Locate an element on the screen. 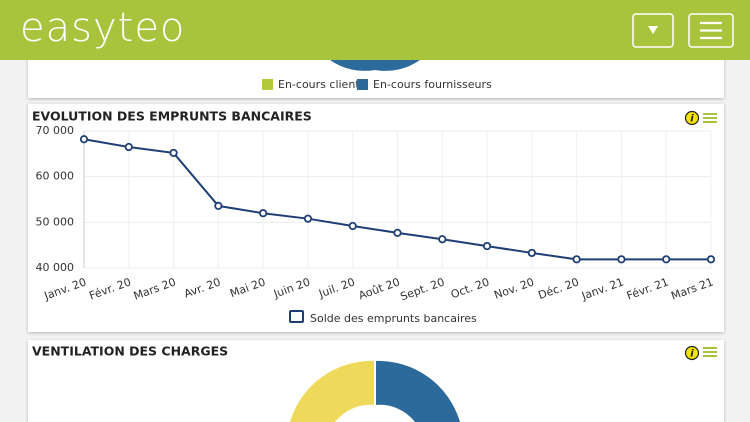  hamburger-button is located at coordinates (711, 30).